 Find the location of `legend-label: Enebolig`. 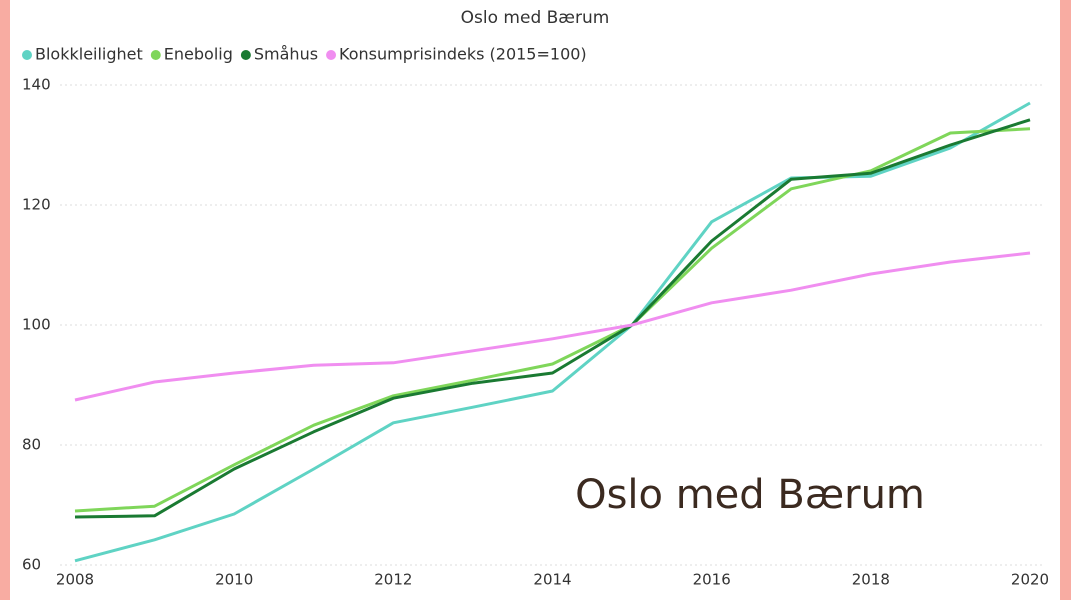

legend-label: Enebolig is located at coordinates (198, 54).